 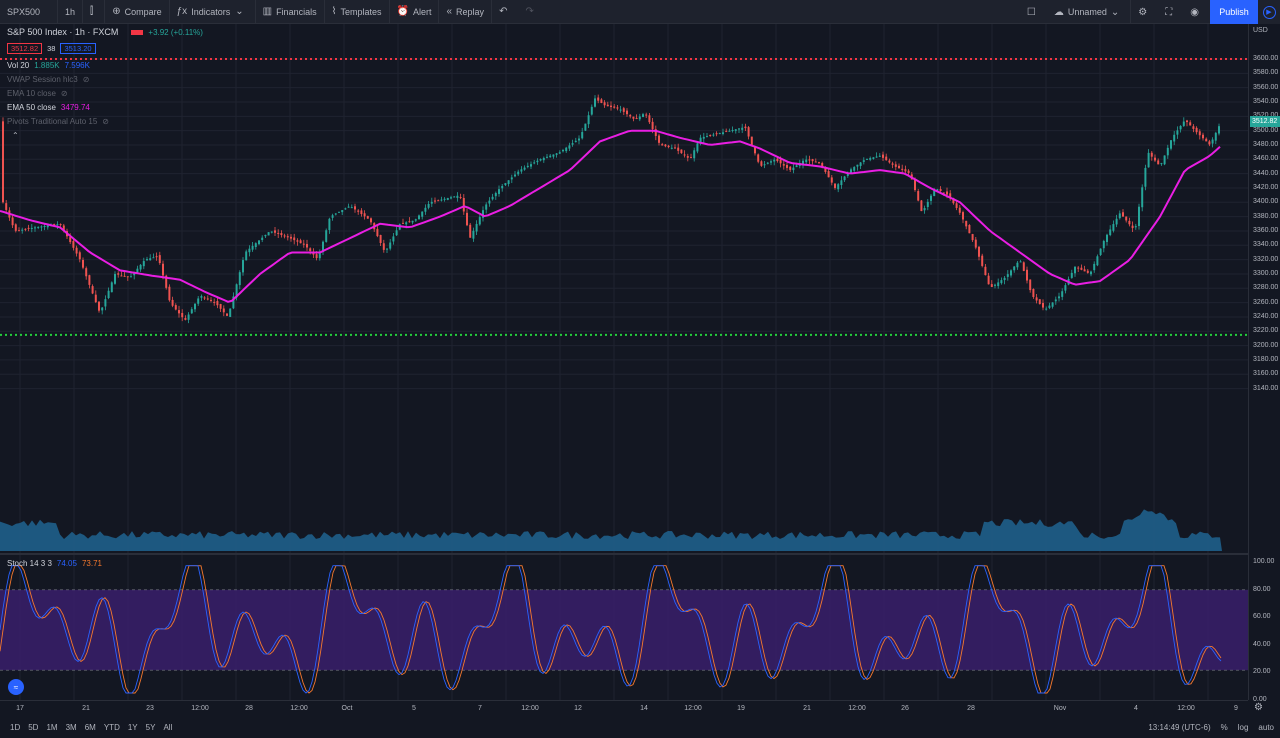 What do you see at coordinates (168, 727) in the screenshot?
I see `range-button: All` at bounding box center [168, 727].